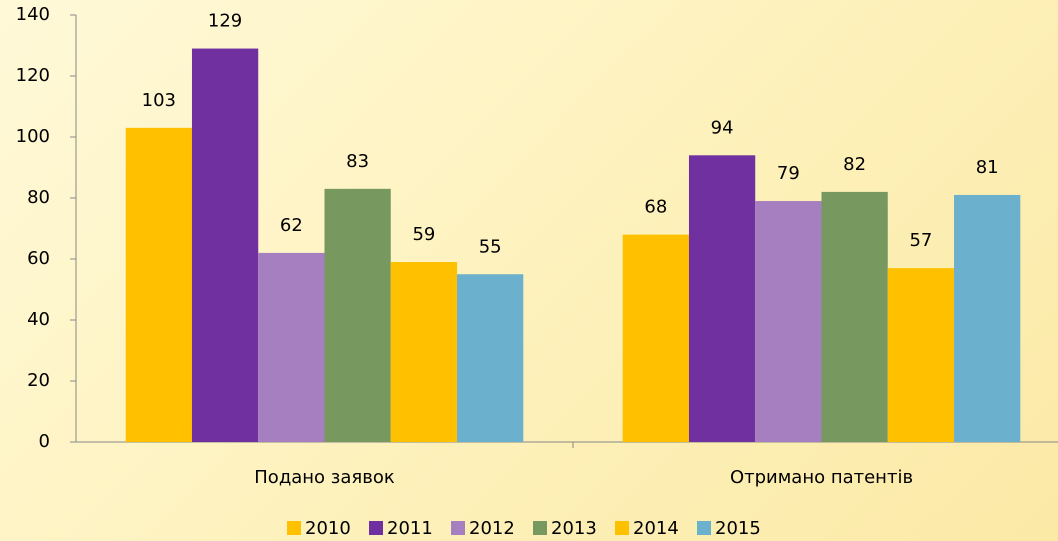  Describe the element at coordinates (987, 167) in the screenshot. I see `value-label: 81` at that location.